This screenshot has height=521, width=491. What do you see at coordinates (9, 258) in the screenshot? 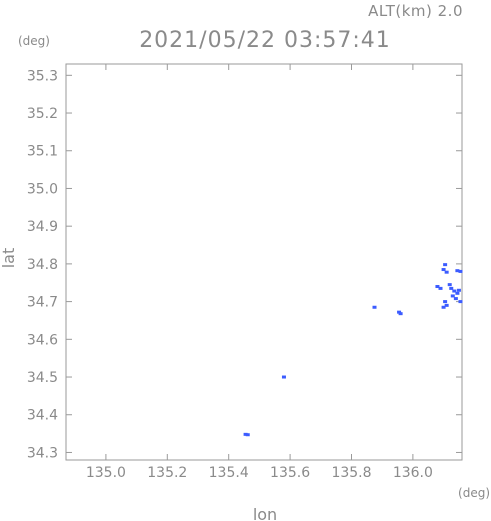
I see `y-axis-title: lat` at bounding box center [9, 258].